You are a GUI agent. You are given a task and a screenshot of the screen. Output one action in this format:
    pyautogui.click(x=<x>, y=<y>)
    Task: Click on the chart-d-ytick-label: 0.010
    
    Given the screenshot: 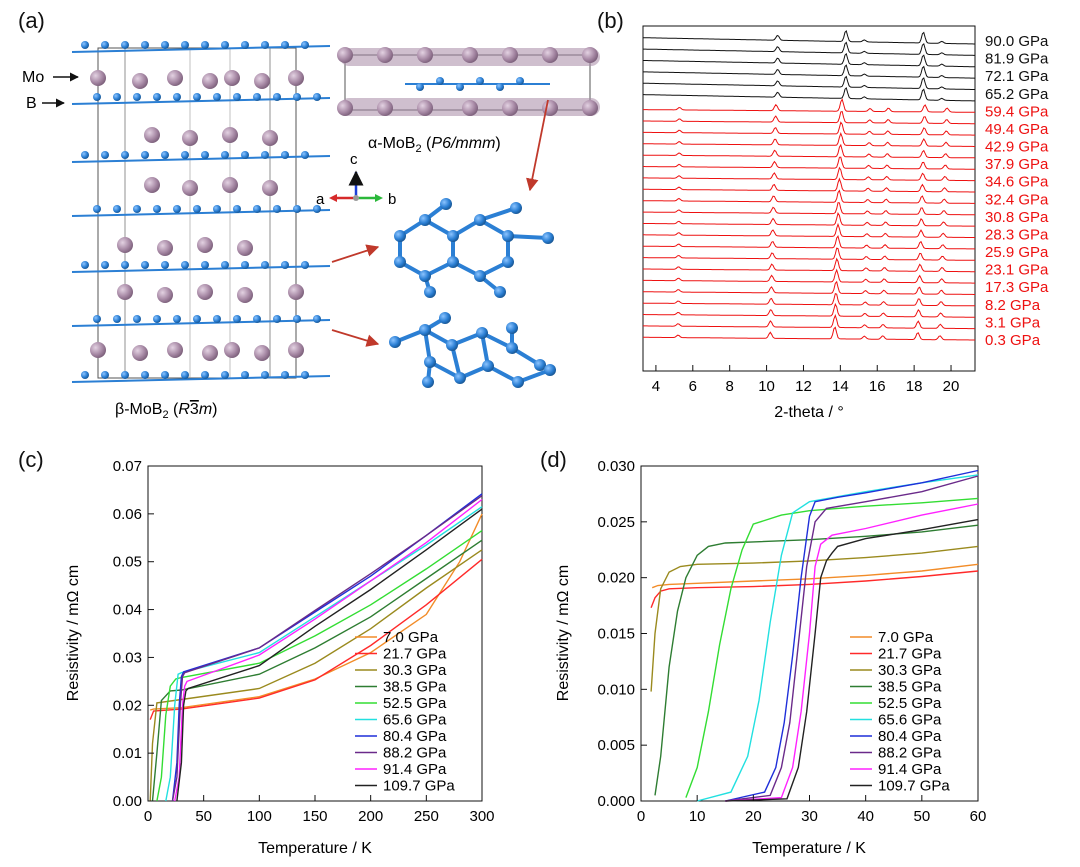 What is the action you would take?
    pyautogui.click(x=616, y=689)
    